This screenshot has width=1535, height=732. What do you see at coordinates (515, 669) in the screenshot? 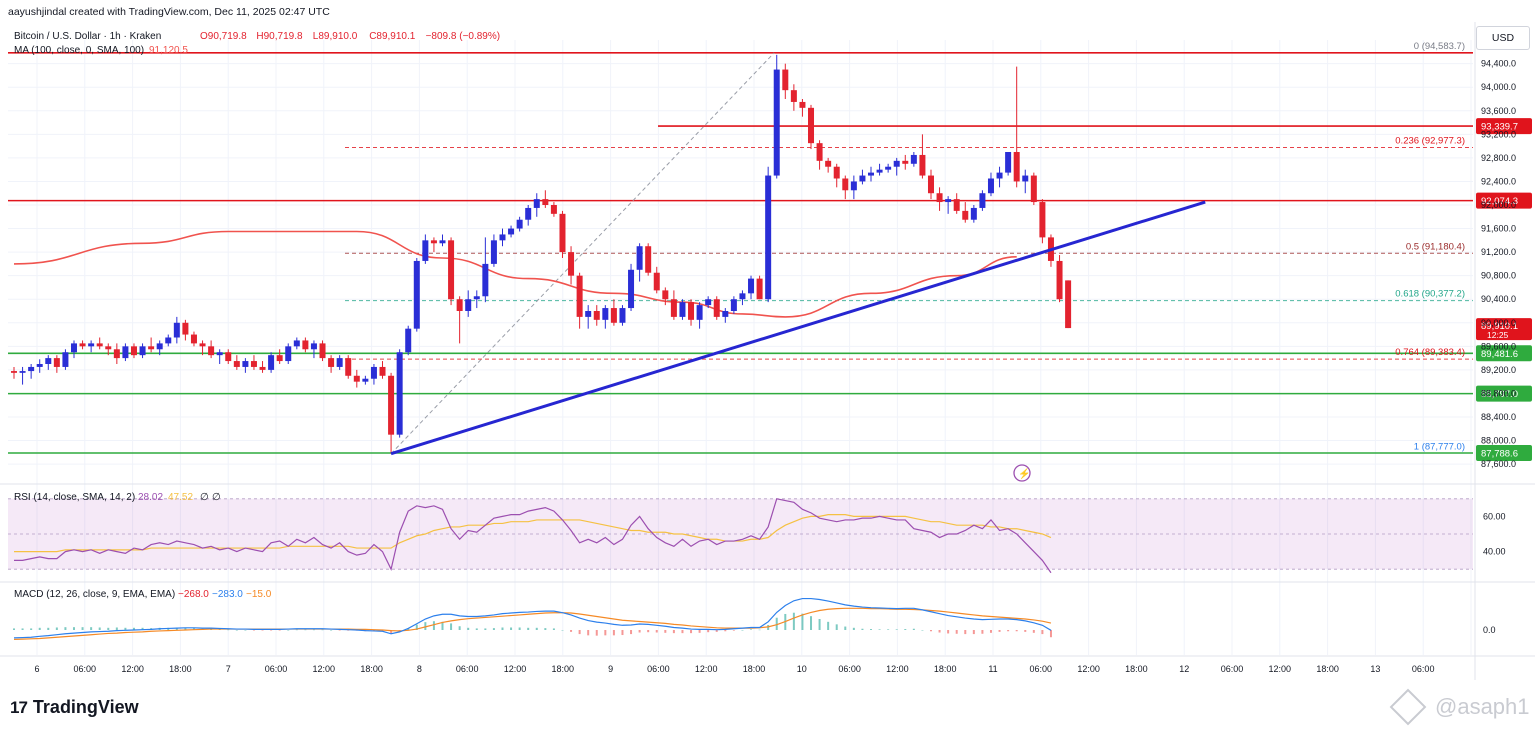
I see `time-tick: 12:00` at bounding box center [515, 669].